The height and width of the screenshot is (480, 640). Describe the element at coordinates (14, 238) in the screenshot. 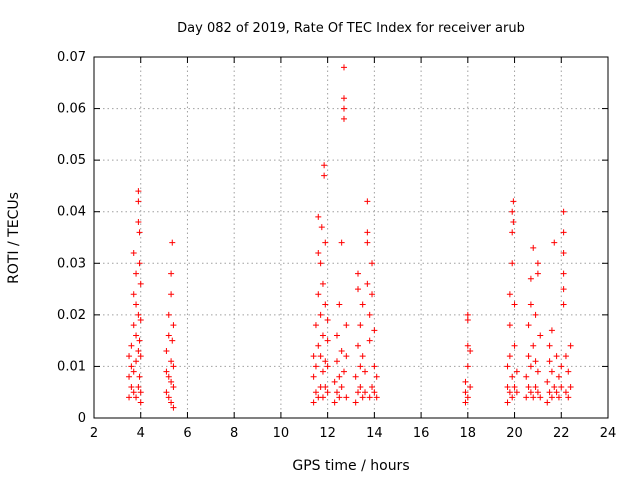

I see `y-axis-label: ROTI / TECUs` at that location.